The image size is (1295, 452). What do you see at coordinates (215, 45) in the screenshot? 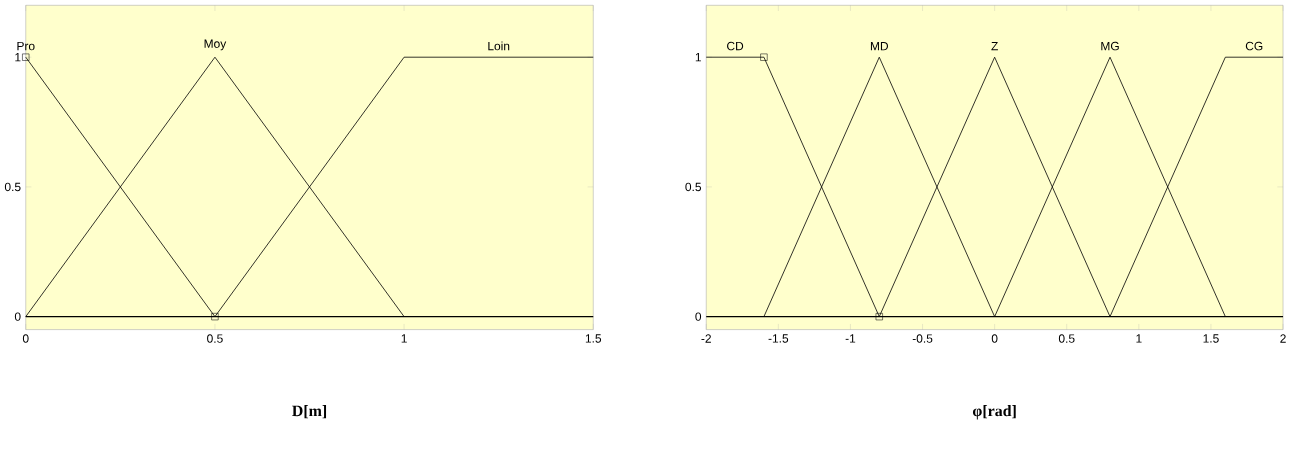
I see `series-label: Moy` at bounding box center [215, 45].